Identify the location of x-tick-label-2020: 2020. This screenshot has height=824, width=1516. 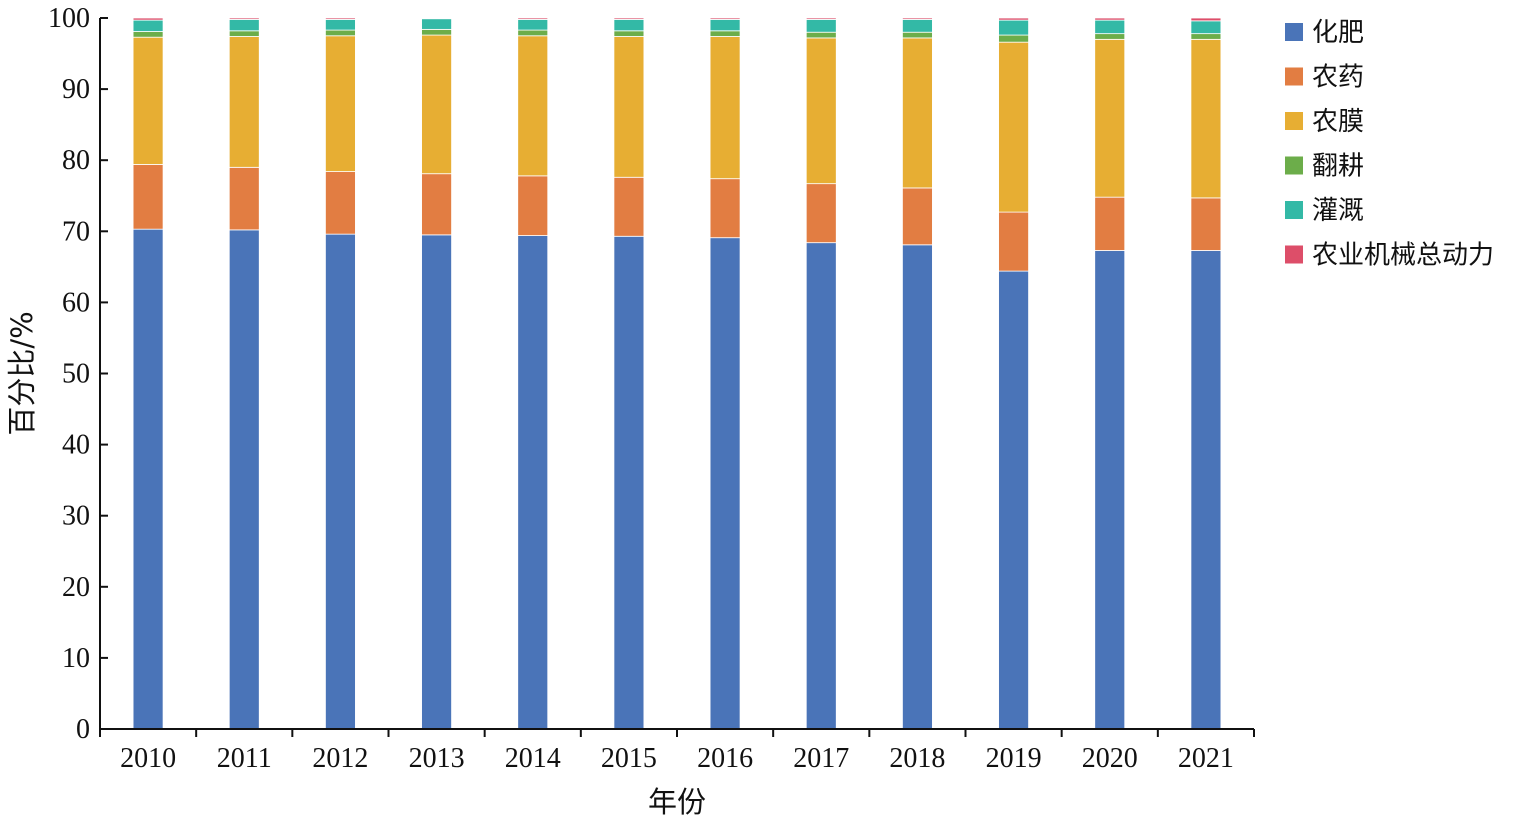
(1110, 758).